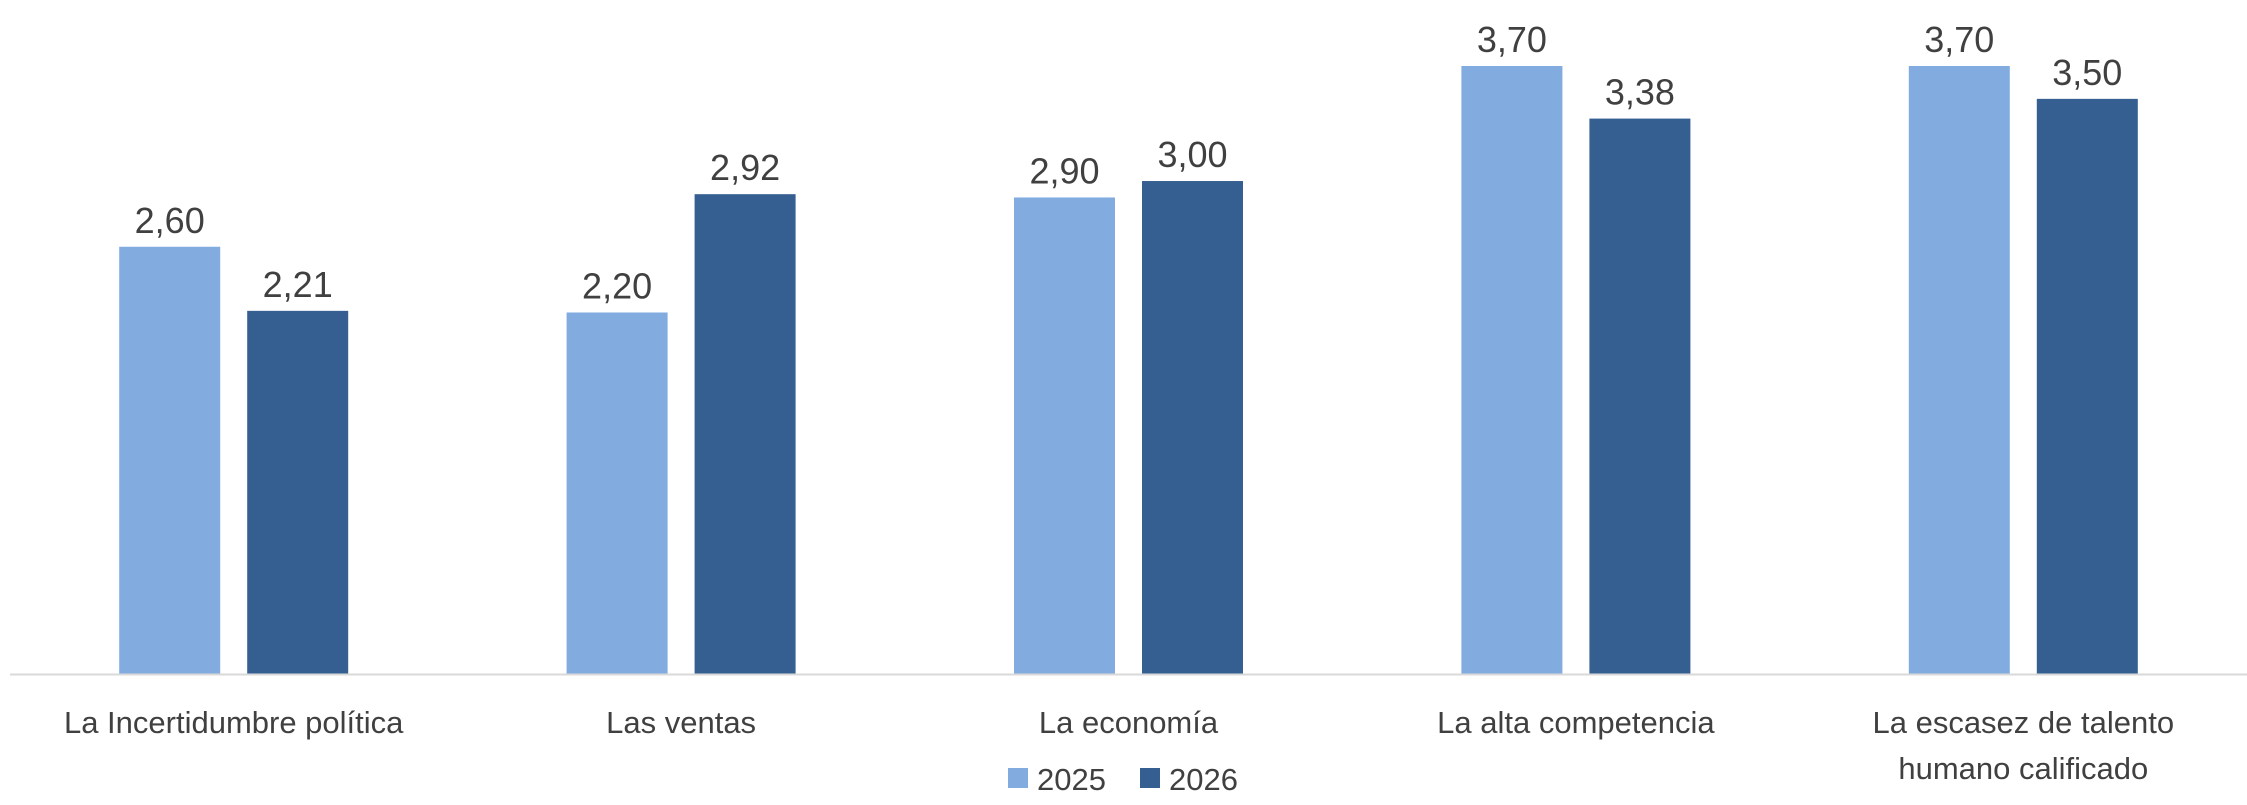 This screenshot has width=2247, height=805. Describe the element at coordinates (2023, 722) in the screenshot. I see `category-label-4-line-0: La escasez de talento` at that location.